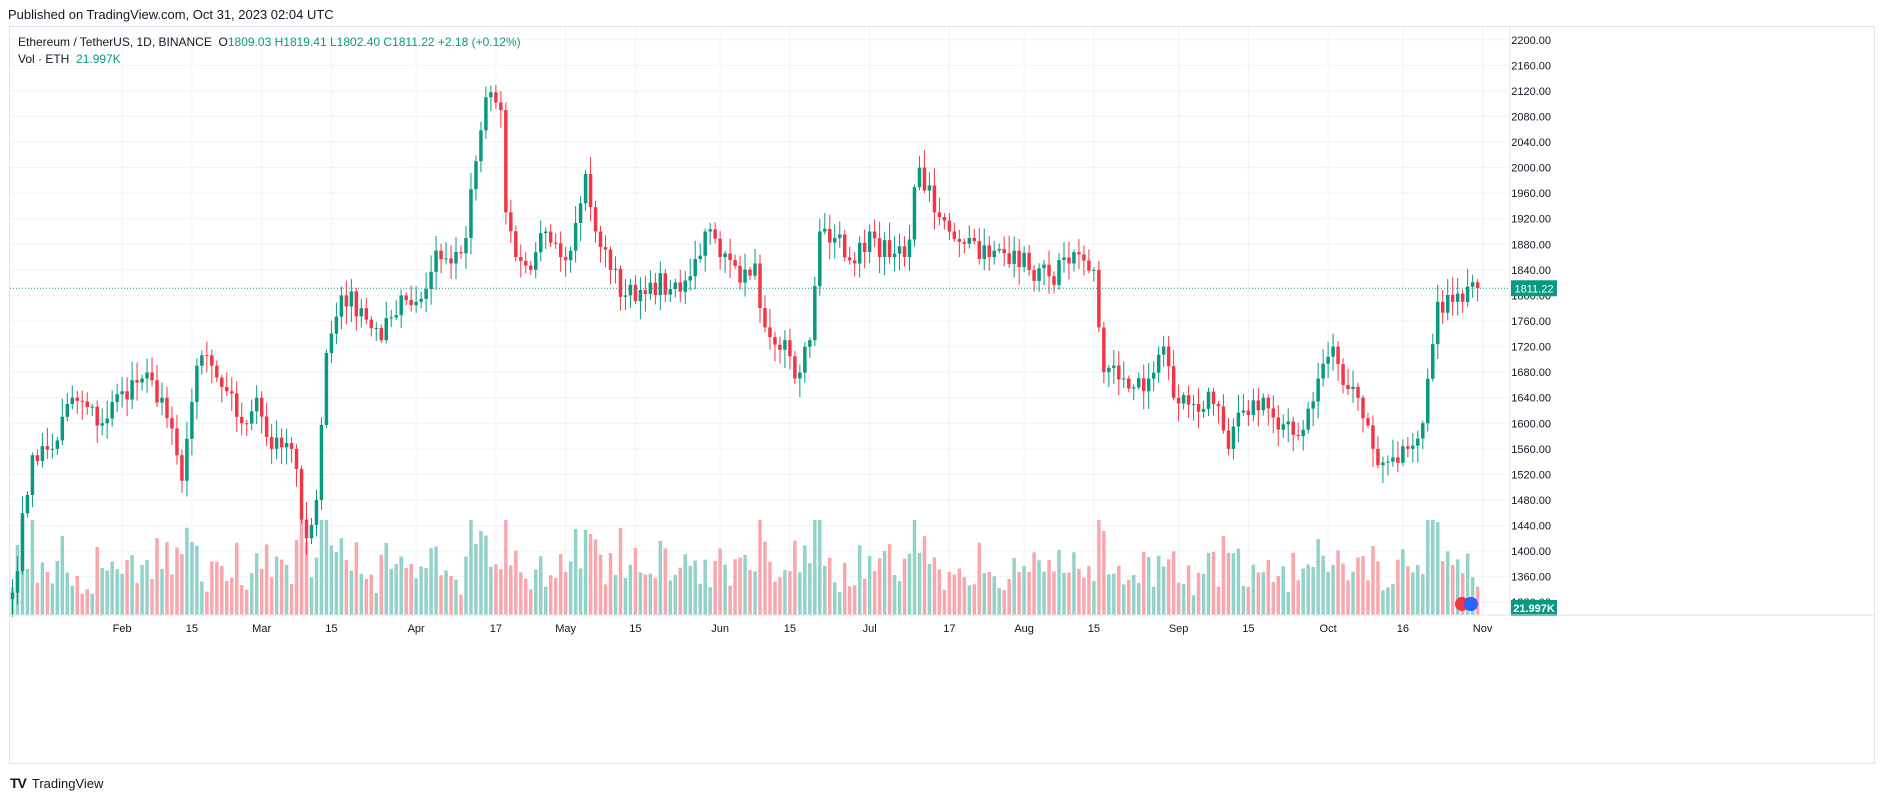 This screenshot has height=802, width=1883. Describe the element at coordinates (44, 59) in the screenshot. I see `legend-volume-label: Vol · ETH` at that location.